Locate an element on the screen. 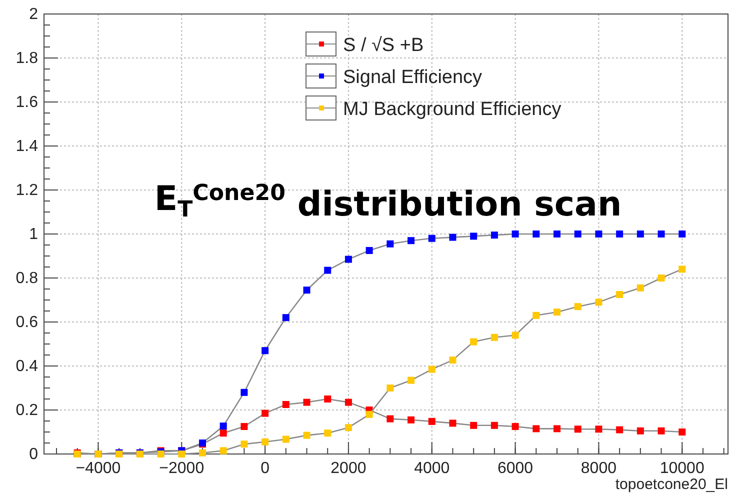 Image resolution: width=734 pixels, height=493 pixels. y-tick-label: 0.2 is located at coordinates (27, 410).